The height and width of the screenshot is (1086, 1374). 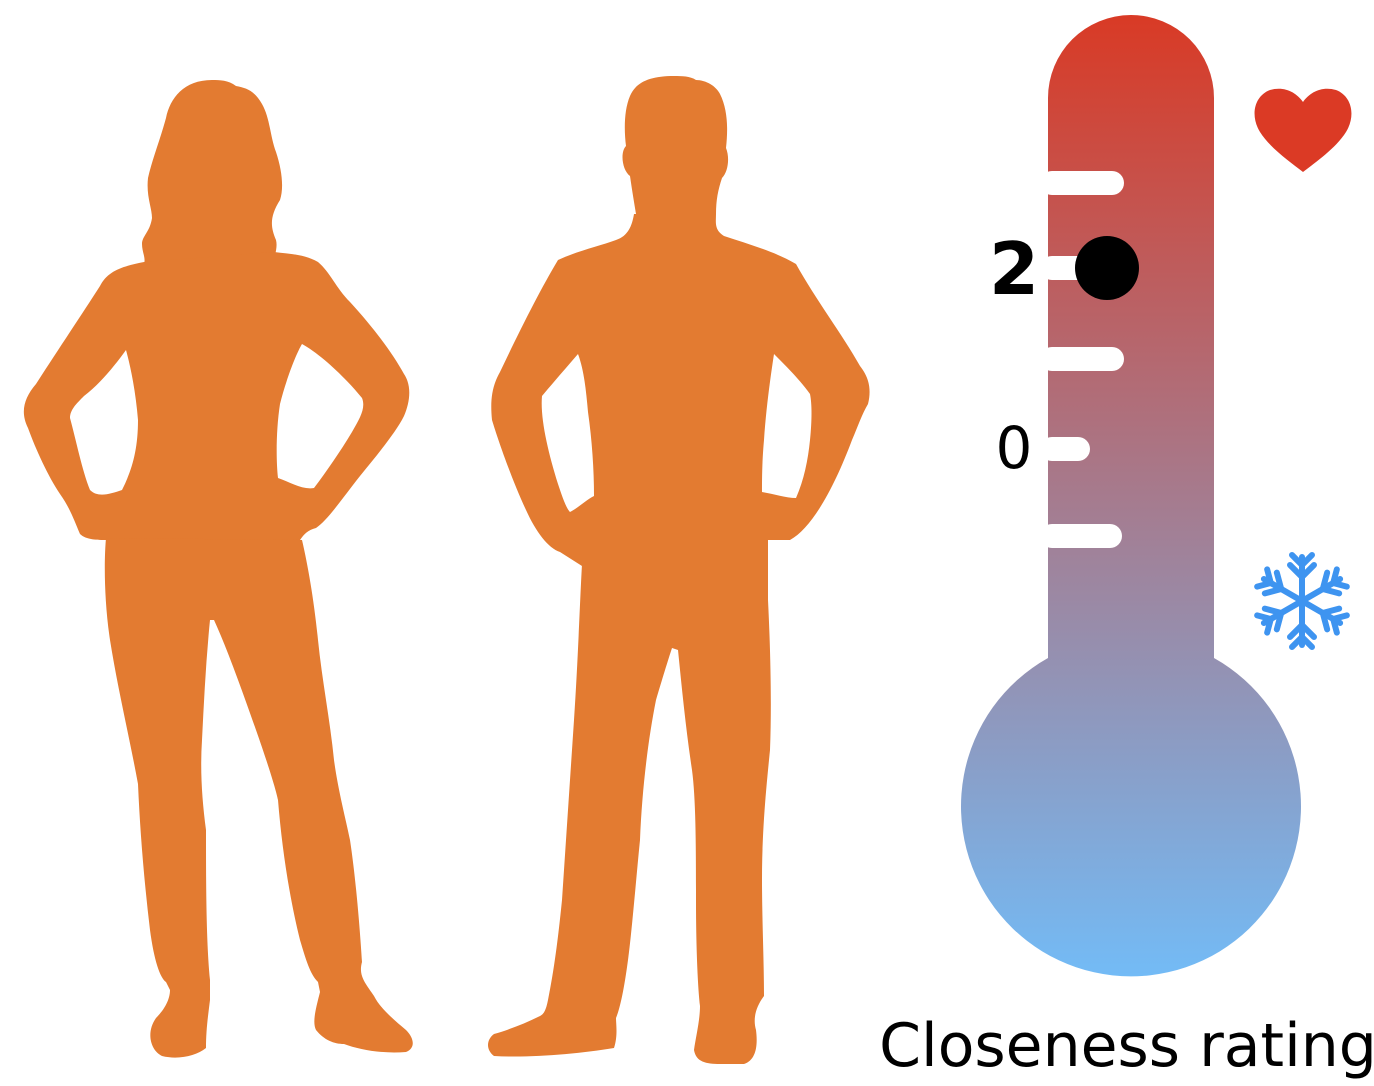 What do you see at coordinates (1014, 269) in the screenshot?
I see `label-2: 2` at bounding box center [1014, 269].